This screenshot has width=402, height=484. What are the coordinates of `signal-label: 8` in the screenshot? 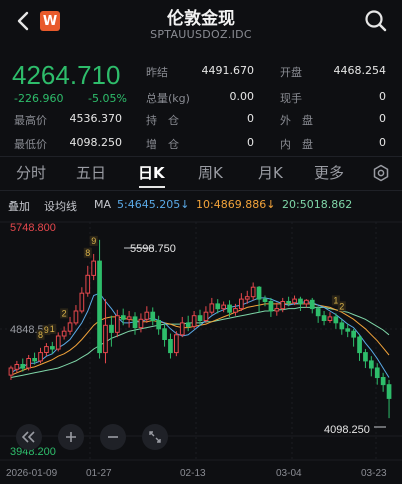 It's located at (87, 253).